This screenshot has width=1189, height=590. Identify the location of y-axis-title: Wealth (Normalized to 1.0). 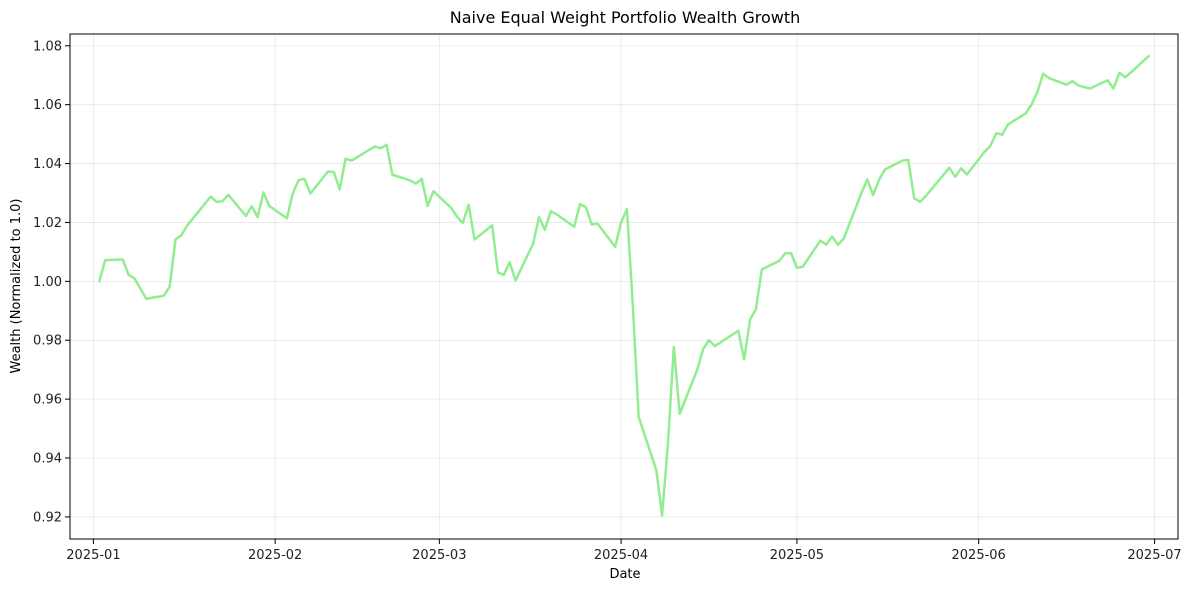
(16, 286).